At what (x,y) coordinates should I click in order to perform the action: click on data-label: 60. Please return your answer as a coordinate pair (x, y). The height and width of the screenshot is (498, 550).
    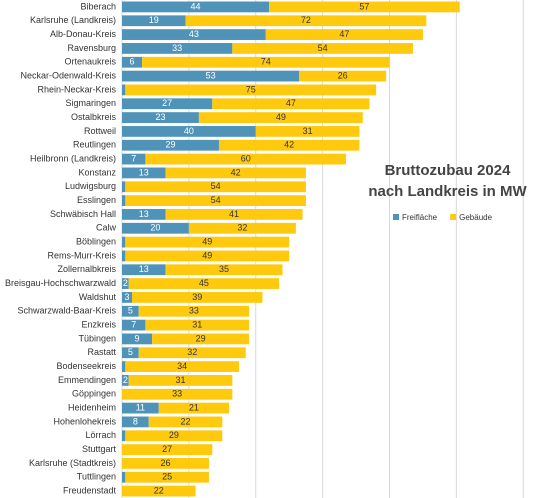
    Looking at the image, I should click on (246, 158).